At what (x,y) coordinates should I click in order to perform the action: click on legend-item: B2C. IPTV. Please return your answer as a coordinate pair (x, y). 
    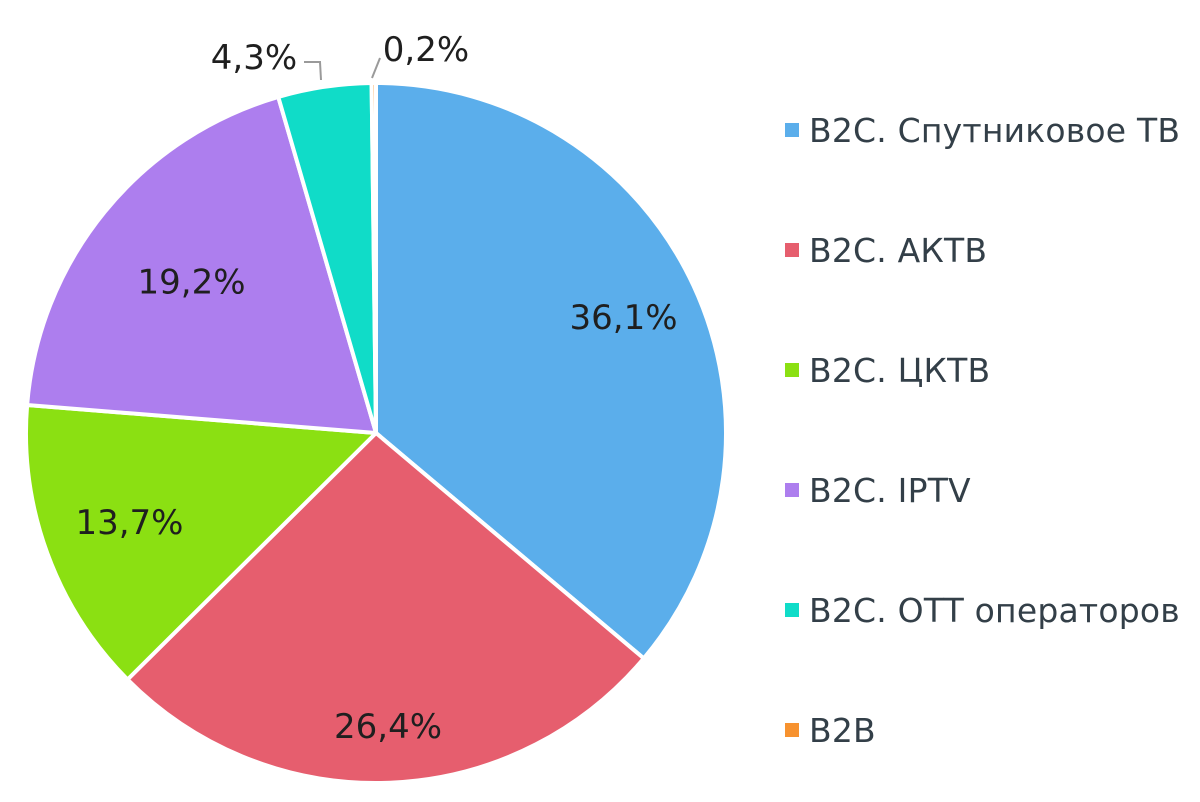
    Looking at the image, I should click on (878, 490).